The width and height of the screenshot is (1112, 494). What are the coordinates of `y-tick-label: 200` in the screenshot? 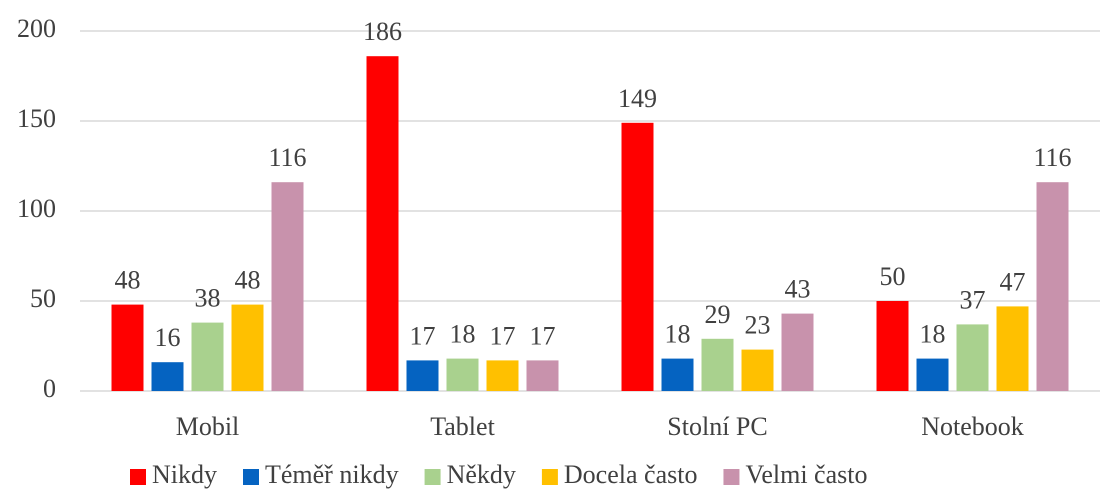 It's located at (36, 28).